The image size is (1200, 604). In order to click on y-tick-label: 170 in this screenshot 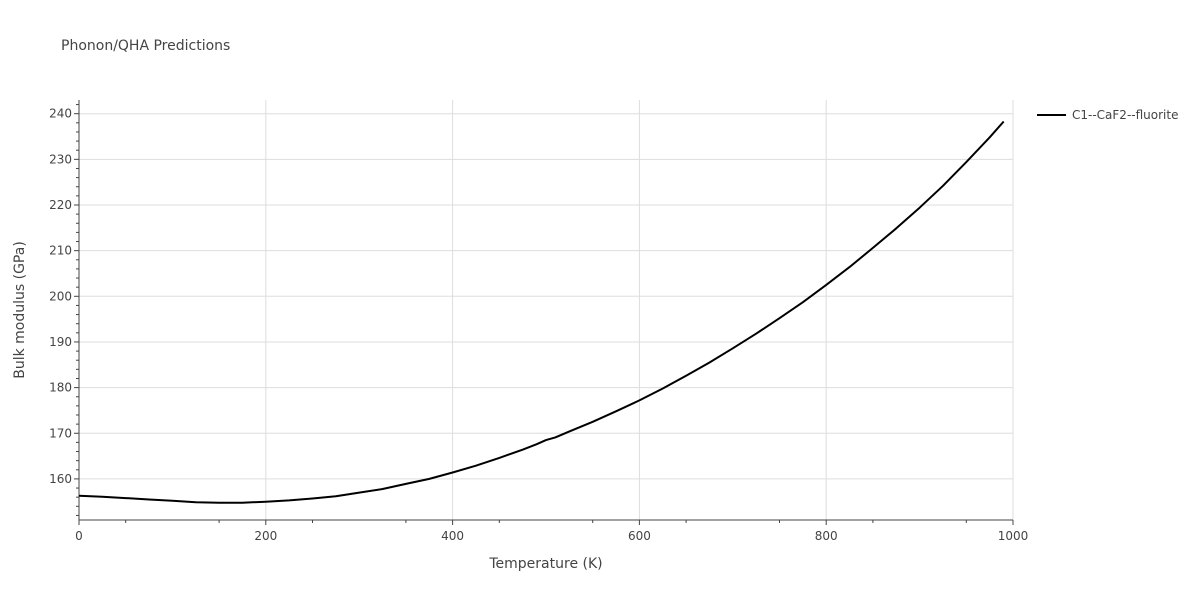, I will do `click(60, 433)`.